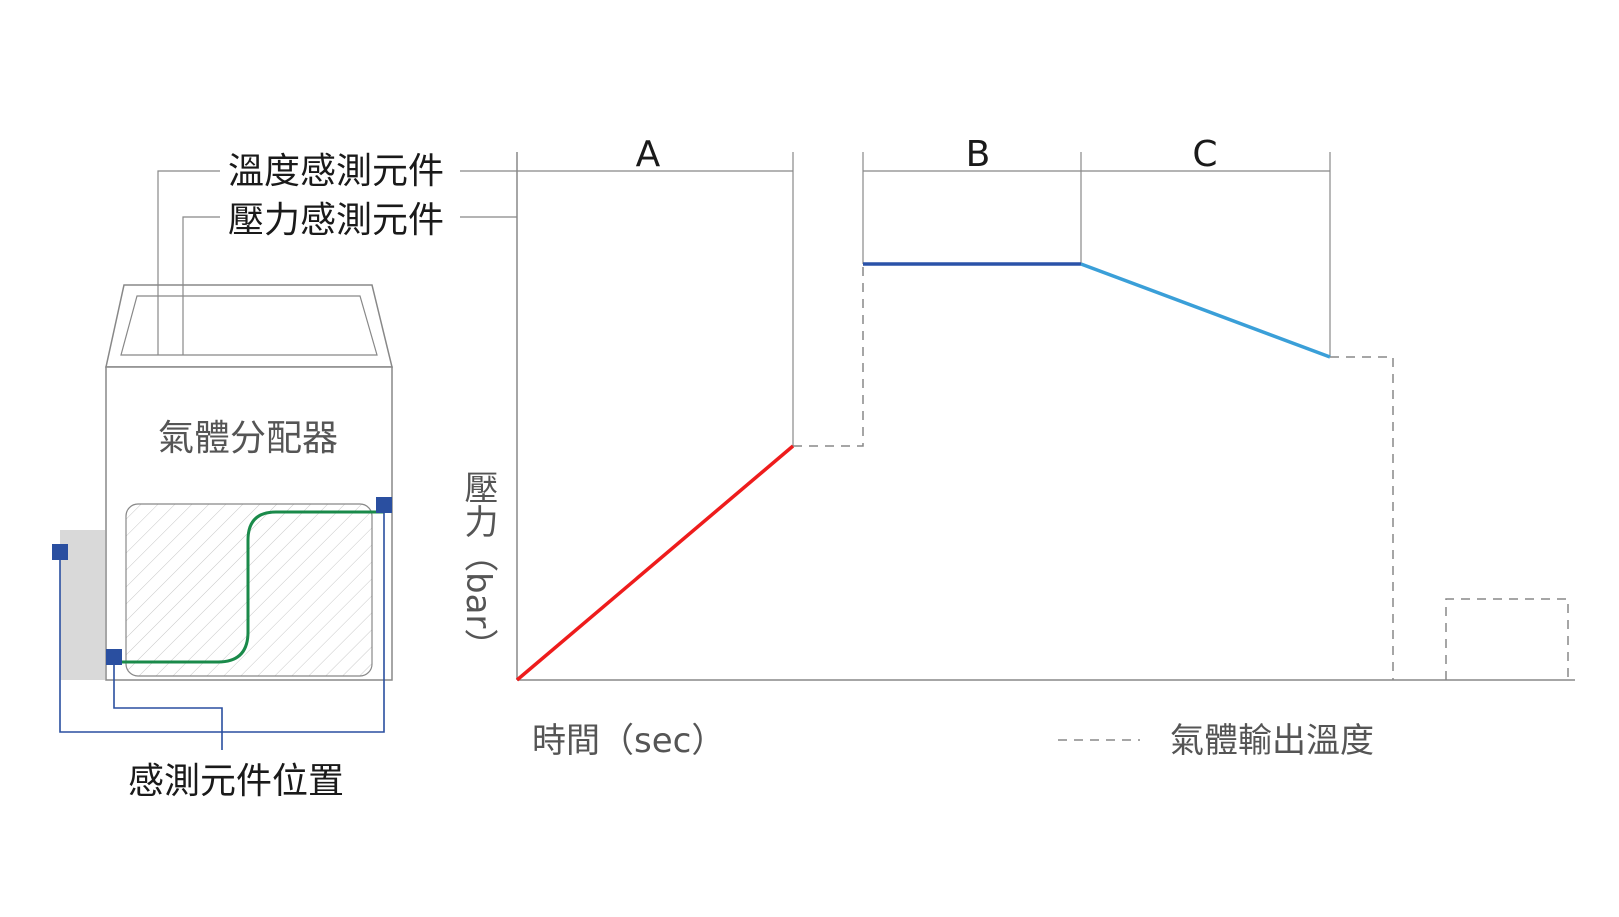 This screenshot has height=917, width=1619. Describe the element at coordinates (1205, 310) in the screenshot. I see `phase-c-pressure-line` at that location.